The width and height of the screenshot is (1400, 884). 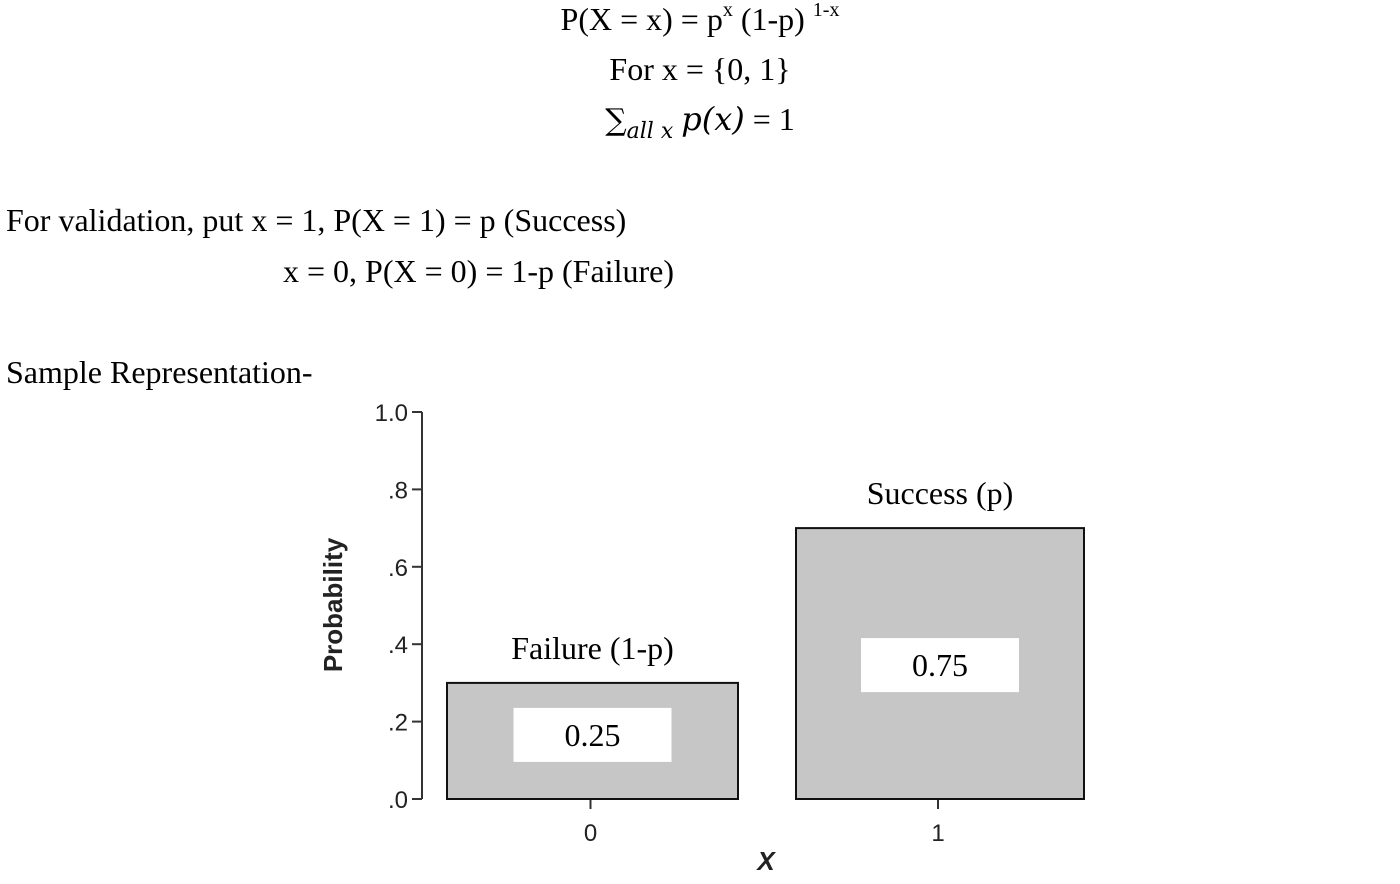 What do you see at coordinates (590, 833) in the screenshot?
I see `x-tick-label: 0` at bounding box center [590, 833].